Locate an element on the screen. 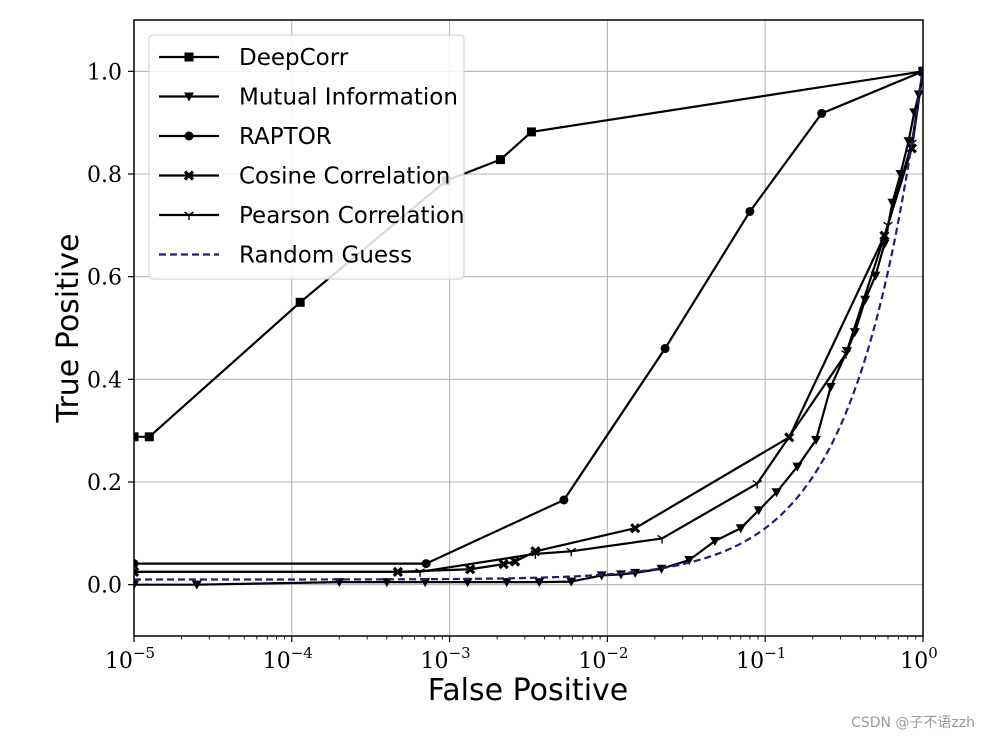 This screenshot has height=740, width=989. x-tick-label: 10⁻⁴ is located at coordinates (288, 659).